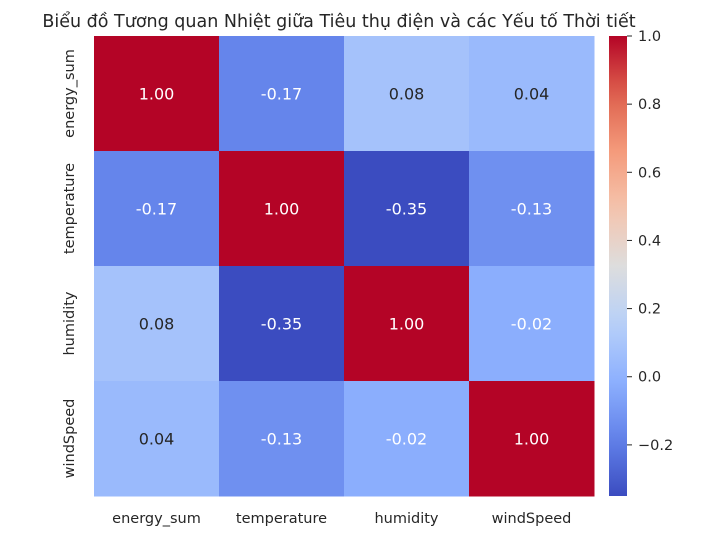  Describe the element at coordinates (70, 93) in the screenshot. I see `y-tick-label: energy_sum` at that location.